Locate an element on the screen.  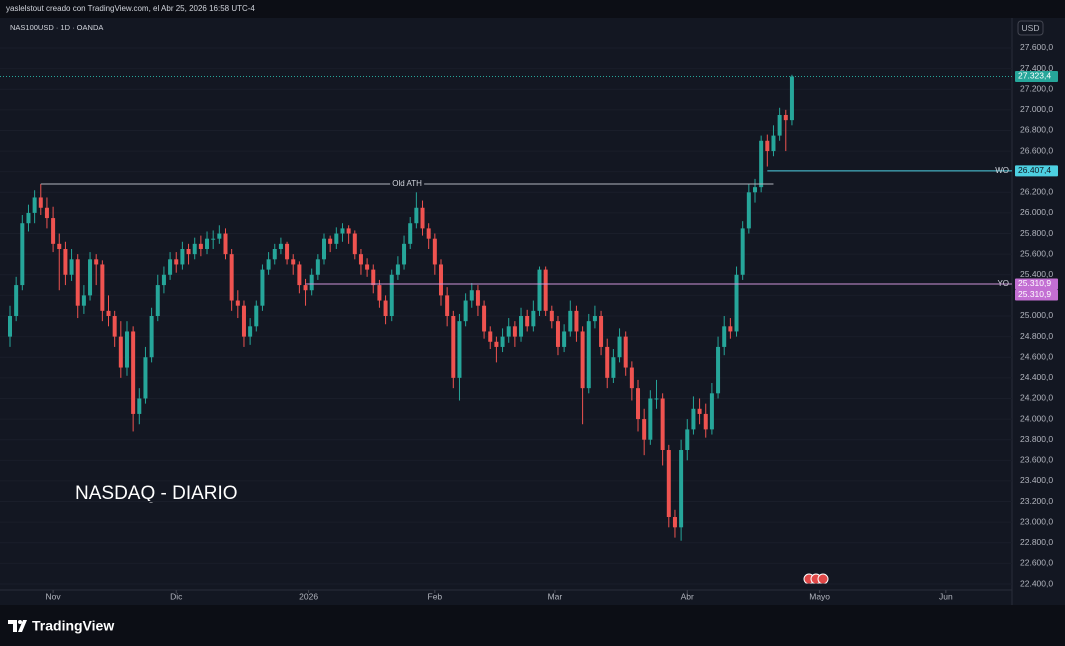
y-tick-label: 26.200,0 is located at coordinates (1036, 192).